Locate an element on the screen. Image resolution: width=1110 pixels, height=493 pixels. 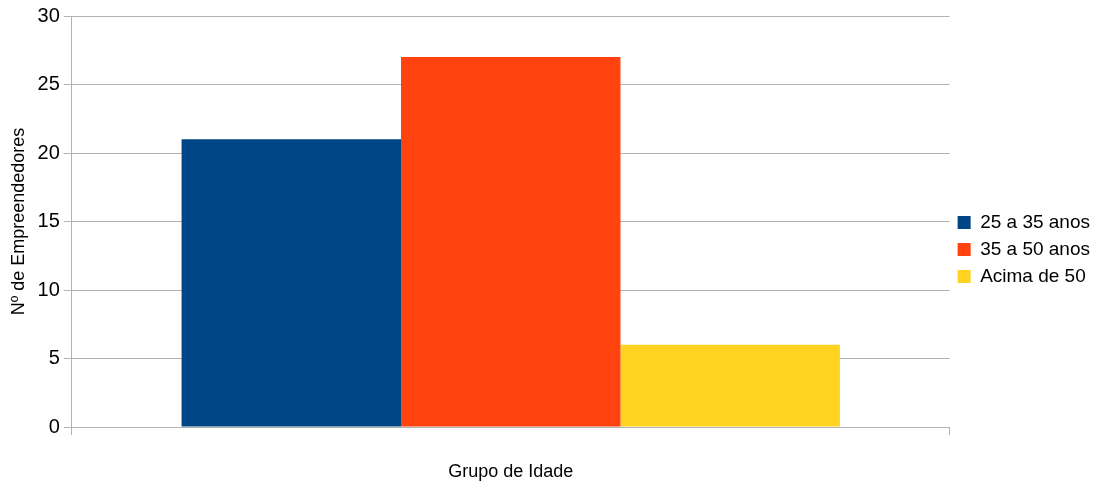
y-axis-title: Nº de Empreendedores is located at coordinates (17, 221).